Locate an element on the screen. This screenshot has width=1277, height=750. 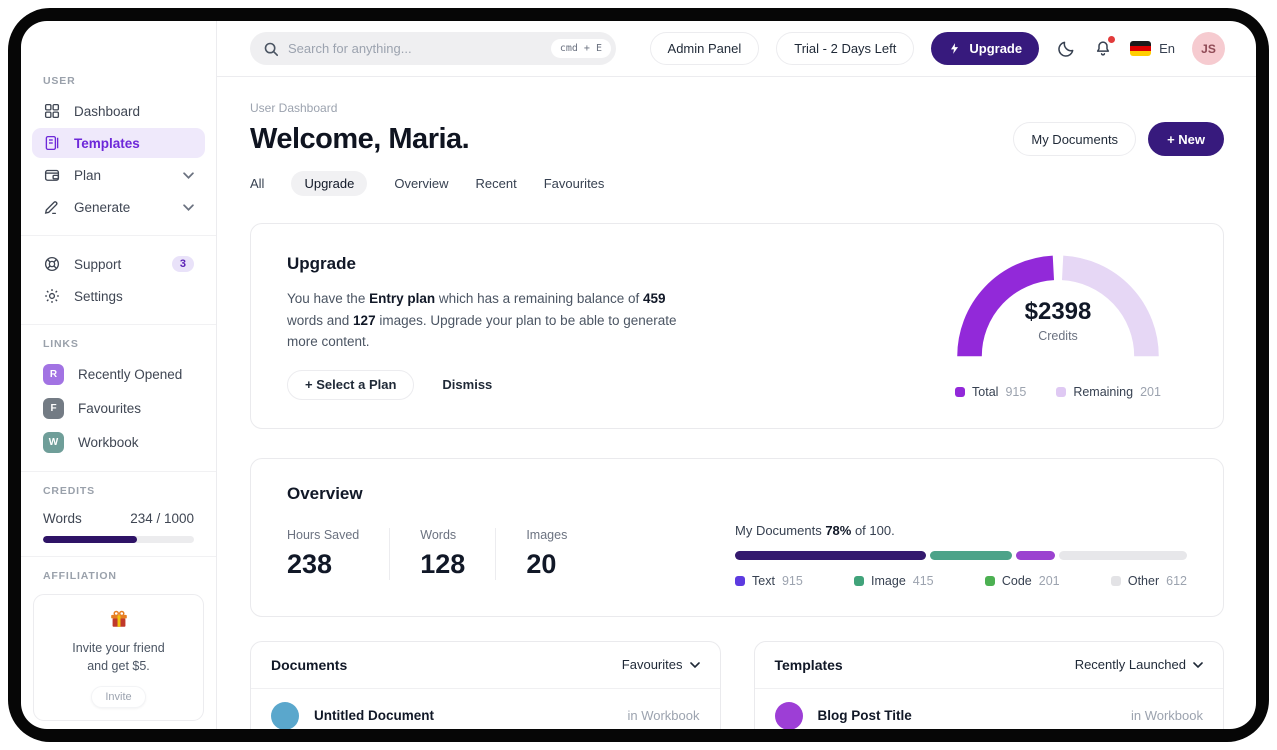
templates-filter-label: Recently Launched is located at coordinates (1130, 665).